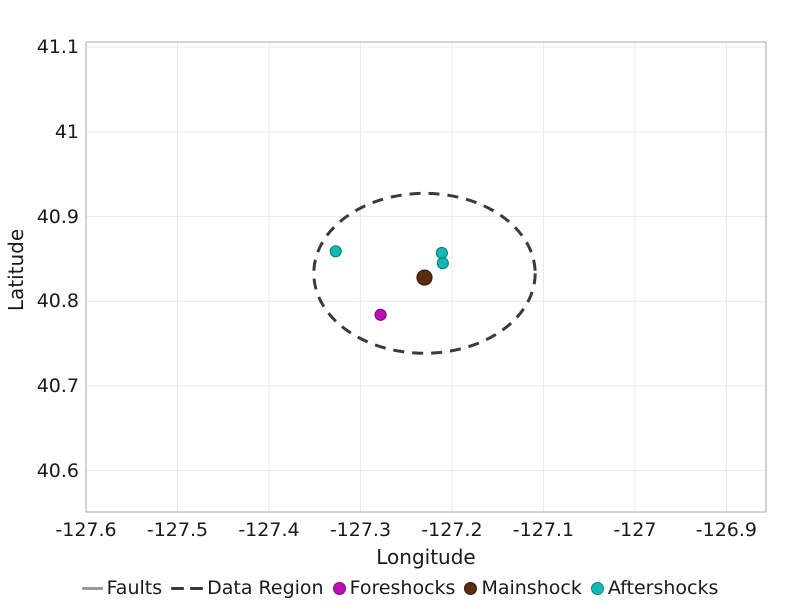 Image resolution: width=800 pixels, height=605 pixels. I want to click on legend-label-aftershocks: Aftershocks, so click(663, 588).